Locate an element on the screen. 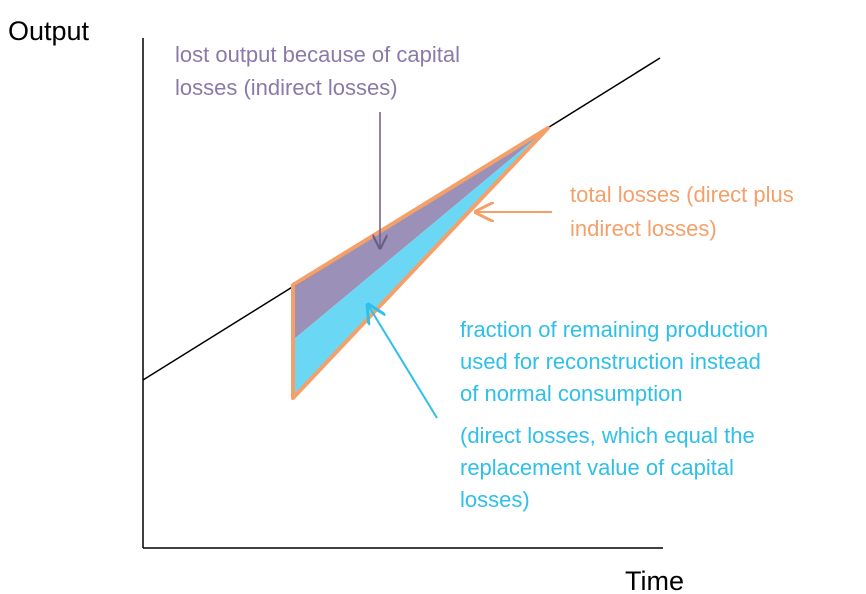 Image resolution: width=866 pixels, height=594 pixels. y-axis-label: Output is located at coordinates (49, 31).